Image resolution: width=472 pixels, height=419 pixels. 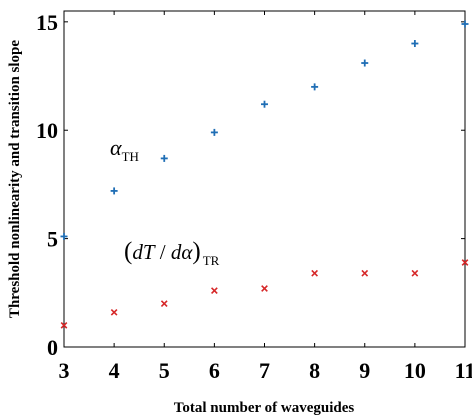 I want to click on slope-numerator: dT, so click(x=144, y=252).